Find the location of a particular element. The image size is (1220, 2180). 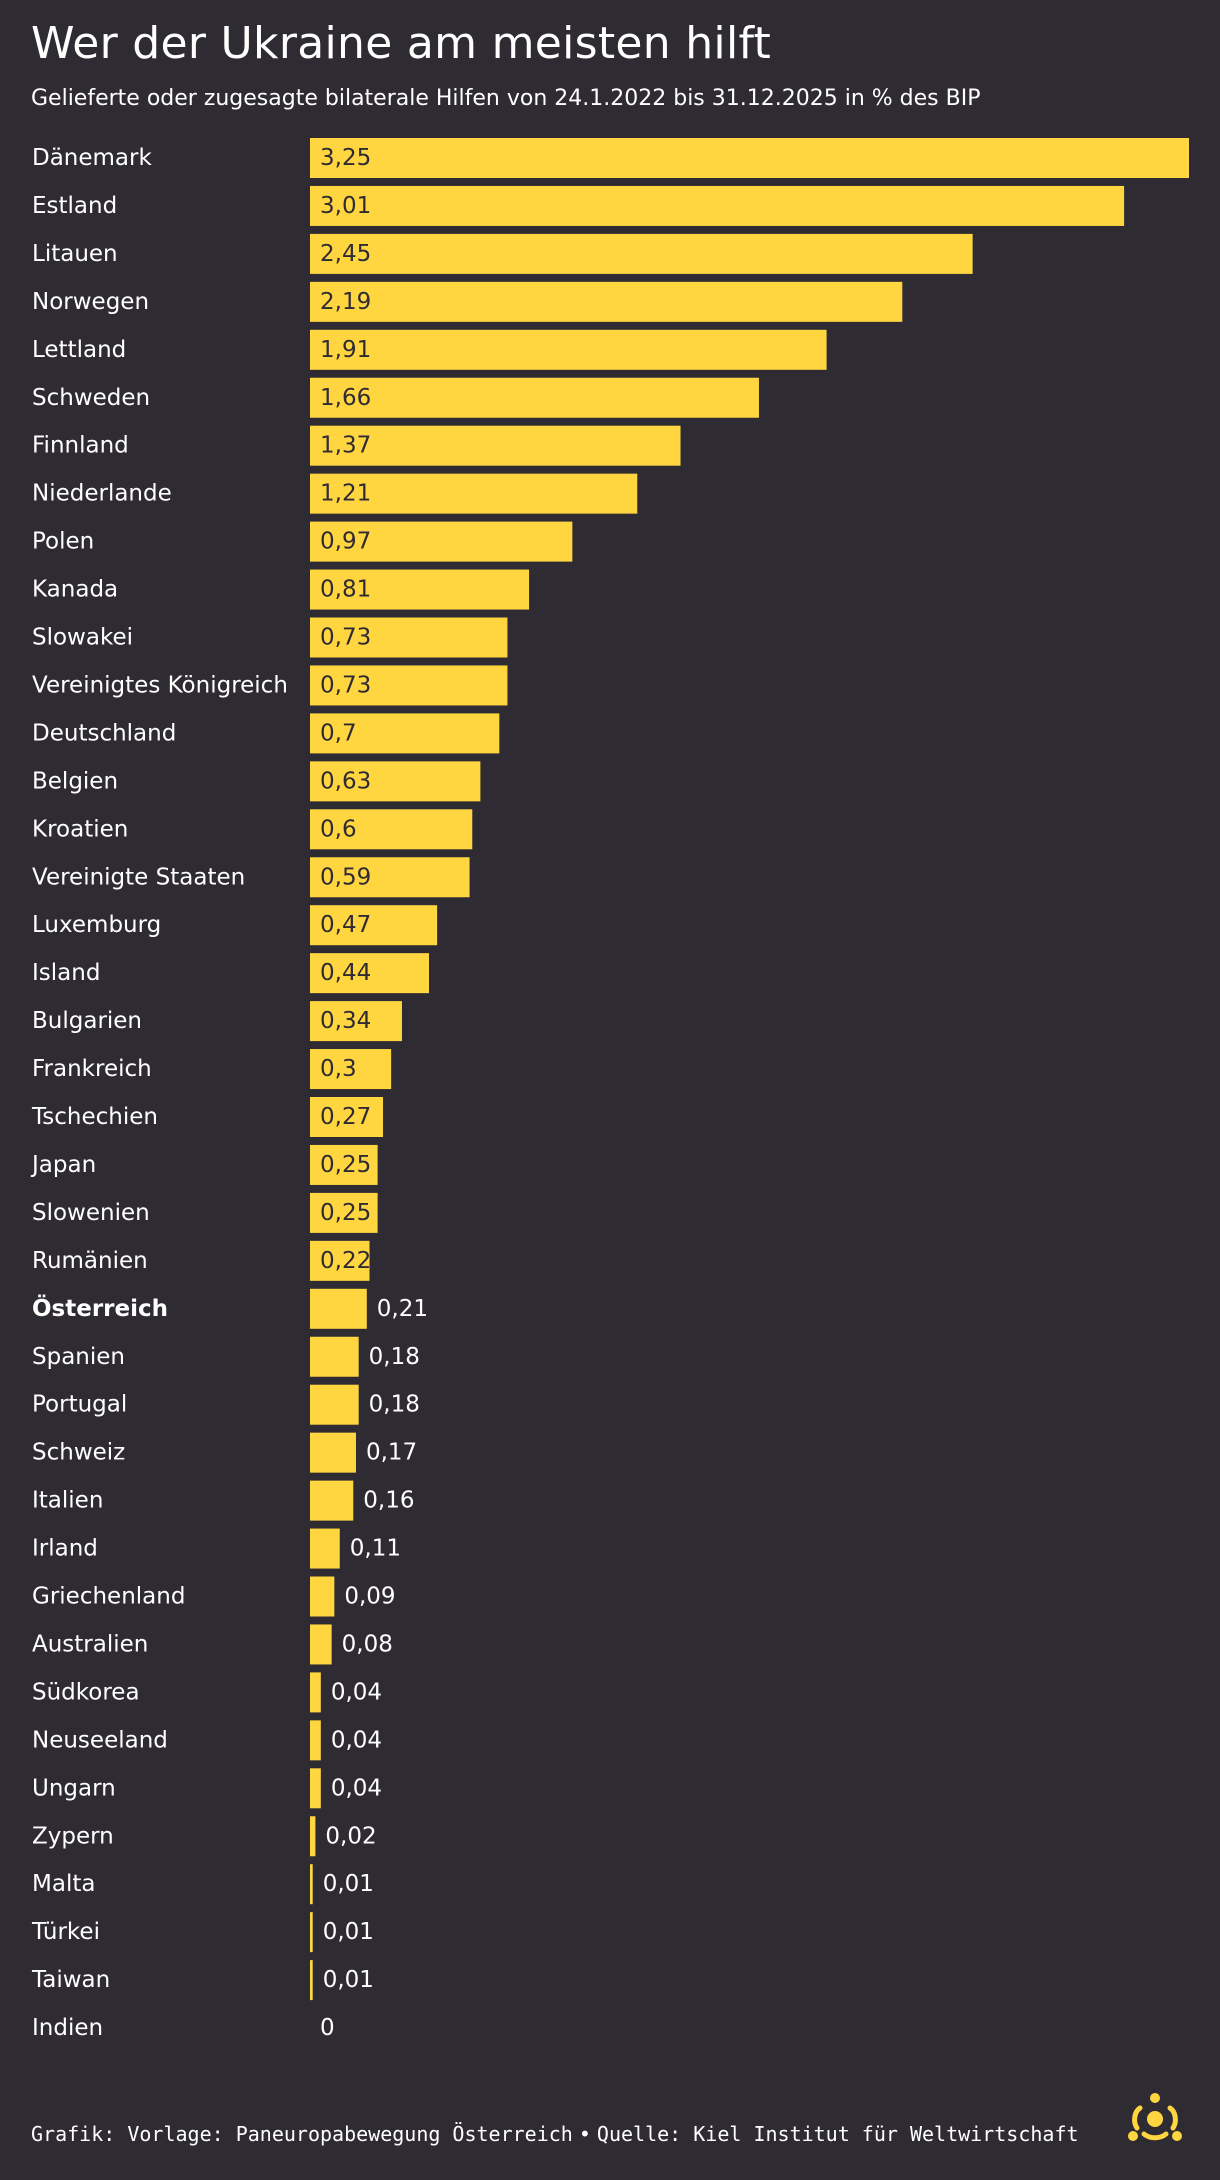

value-label: 0,44 is located at coordinates (345, 973).